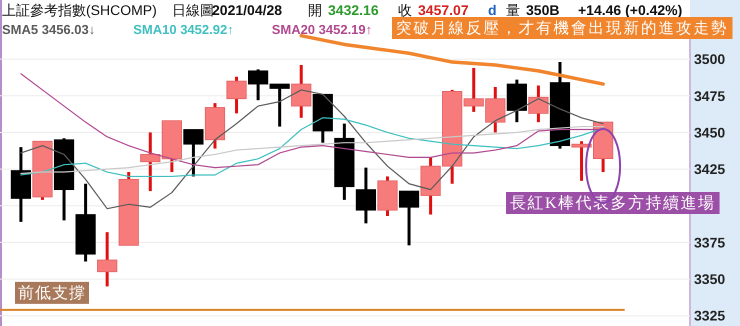 This screenshot has width=740, height=326. Describe the element at coordinates (710, 132) in the screenshot. I see `y-tick-label: 3450` at that location.